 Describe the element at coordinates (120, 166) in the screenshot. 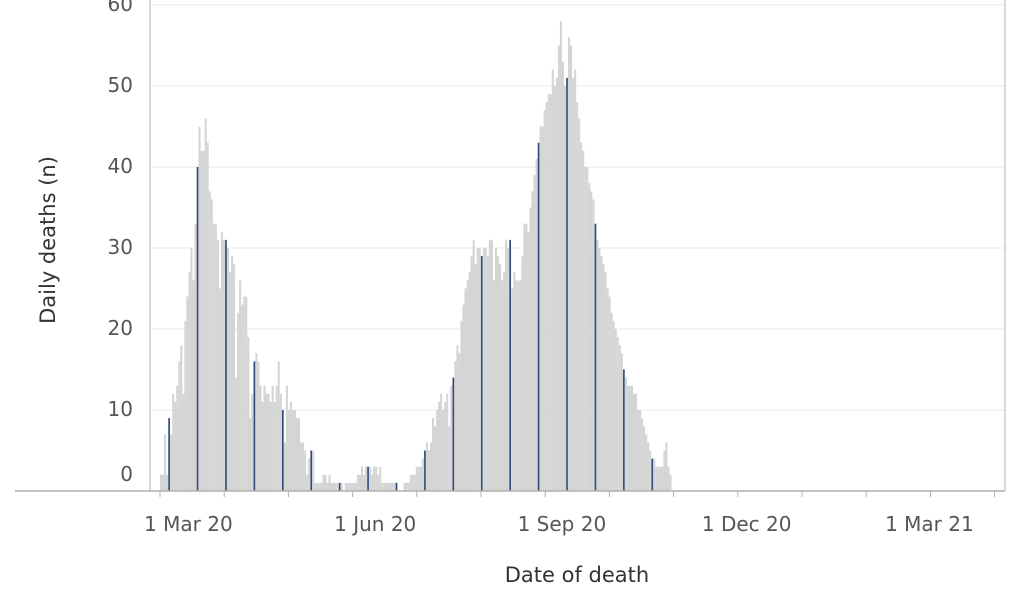

I see `y-tick-label: 40` at that location.